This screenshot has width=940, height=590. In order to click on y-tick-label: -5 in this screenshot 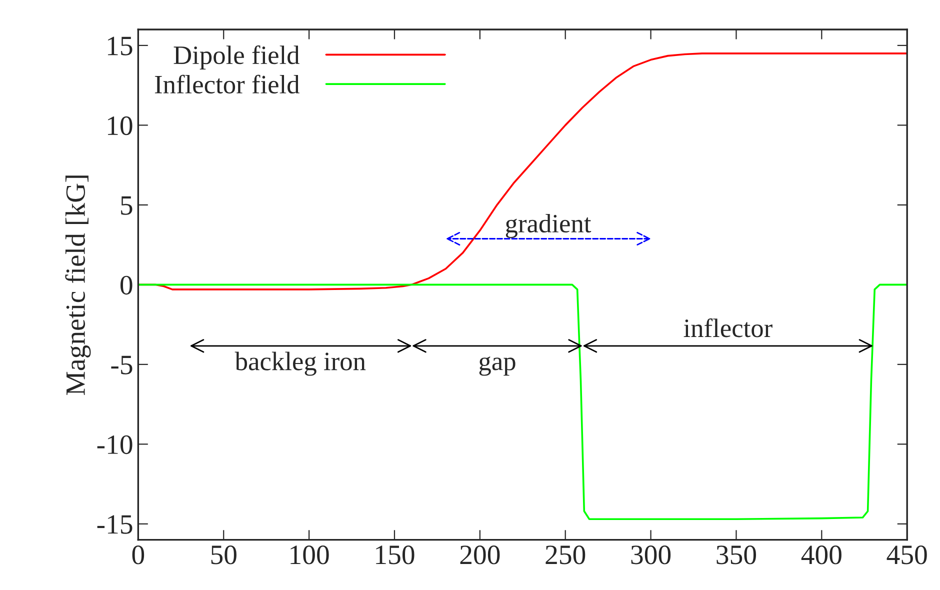, I will do `click(121, 365)`.